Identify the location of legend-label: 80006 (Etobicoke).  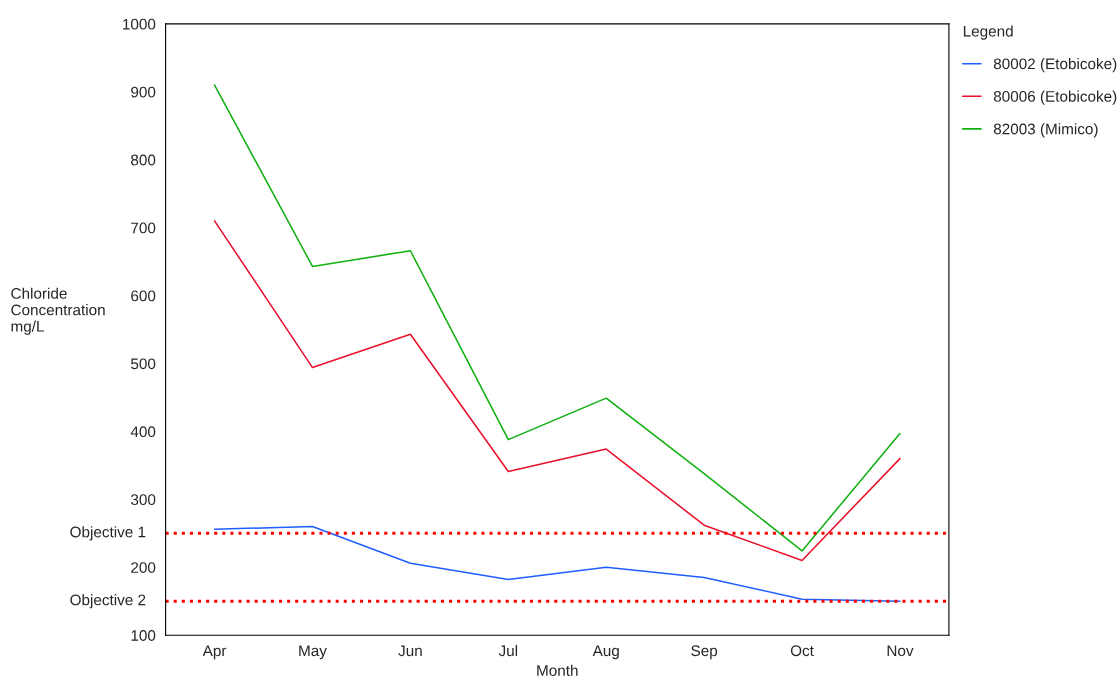
(1055, 97).